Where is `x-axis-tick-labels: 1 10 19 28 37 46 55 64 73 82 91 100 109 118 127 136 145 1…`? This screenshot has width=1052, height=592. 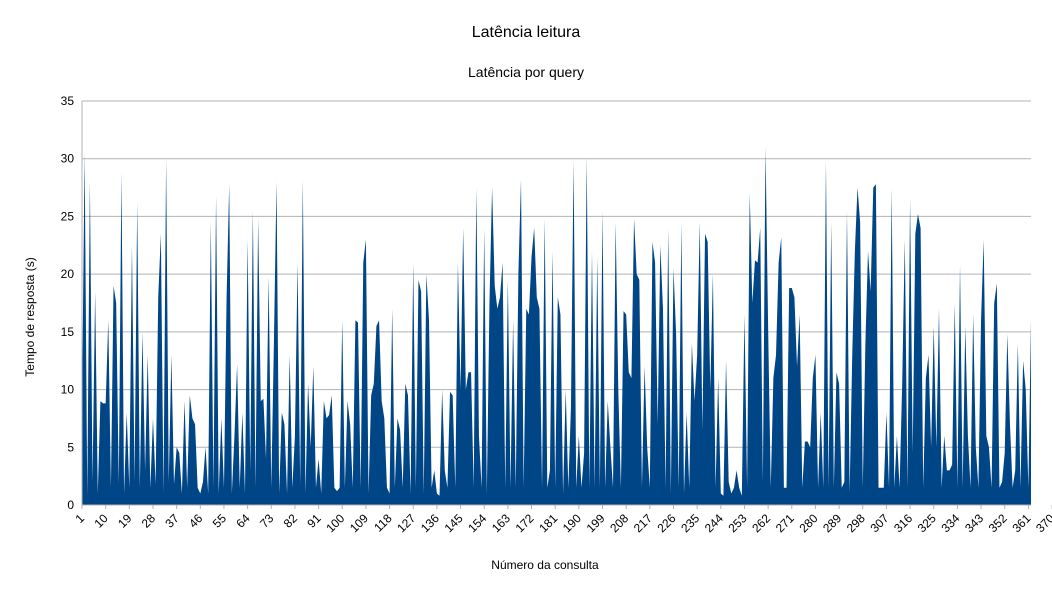 x-axis-tick-labels: 1 10 19 28 37 46 55 64 73 82 91 100 109 118 127 136 145 1… is located at coordinates (562, 523).